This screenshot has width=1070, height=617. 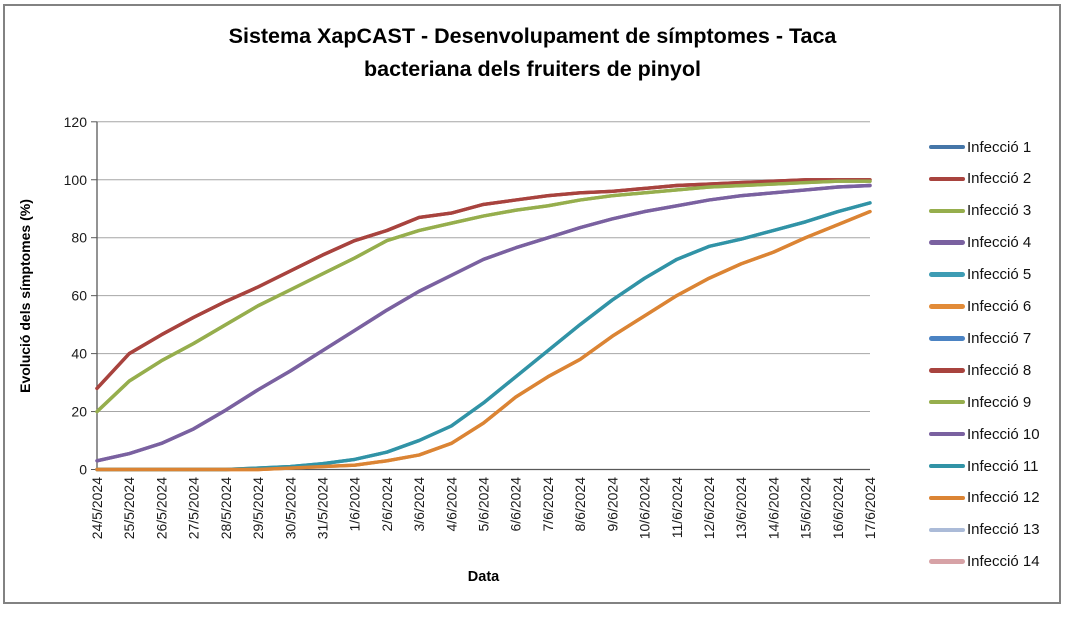 I want to click on x-tick-label-17: 10/6/2024, so click(x=645, y=508).